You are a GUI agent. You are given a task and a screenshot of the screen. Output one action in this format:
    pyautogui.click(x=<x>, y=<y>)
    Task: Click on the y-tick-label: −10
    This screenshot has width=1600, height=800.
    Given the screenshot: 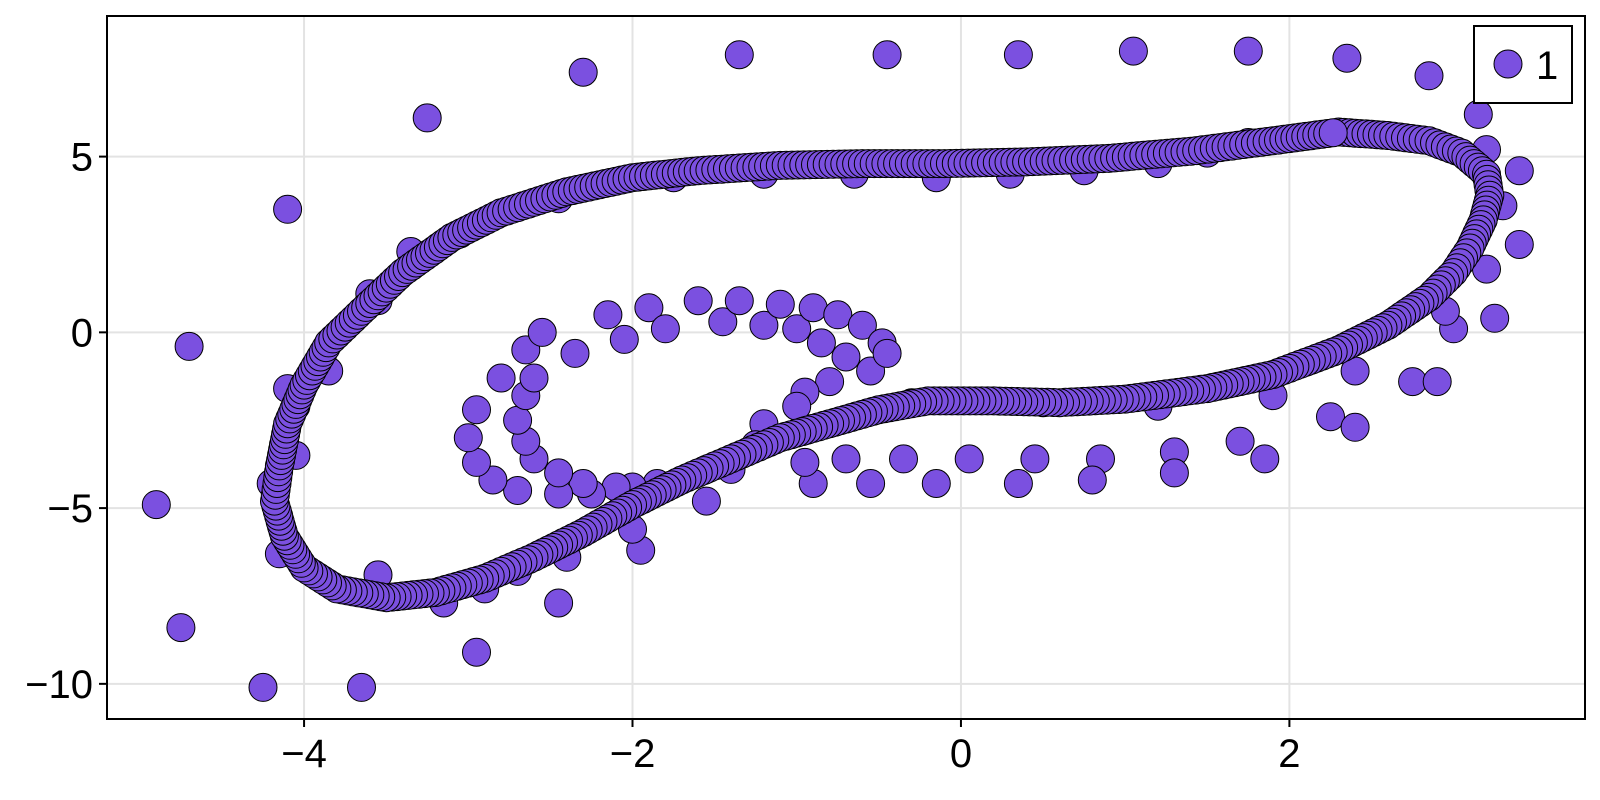 What is the action you would take?
    pyautogui.click(x=59, y=685)
    